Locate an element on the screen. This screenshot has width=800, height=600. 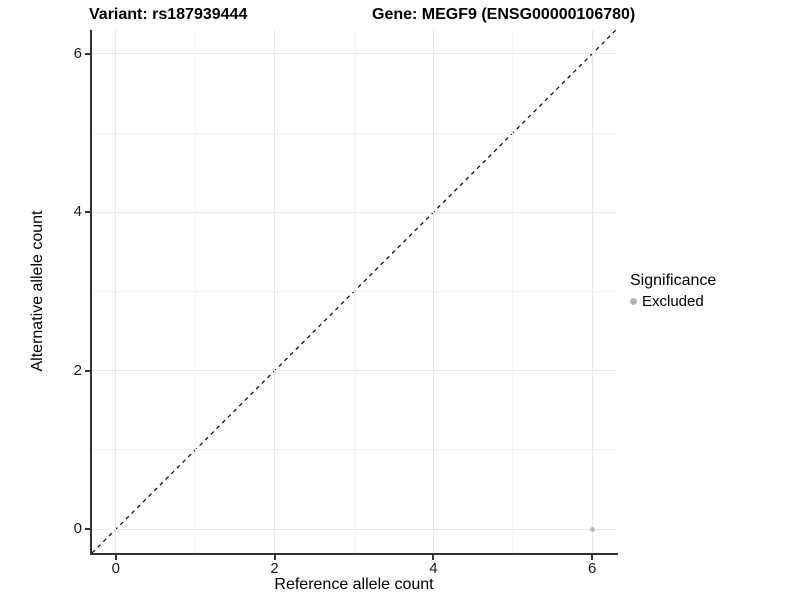
legend-item-excluded: Excluded is located at coordinates (673, 301).